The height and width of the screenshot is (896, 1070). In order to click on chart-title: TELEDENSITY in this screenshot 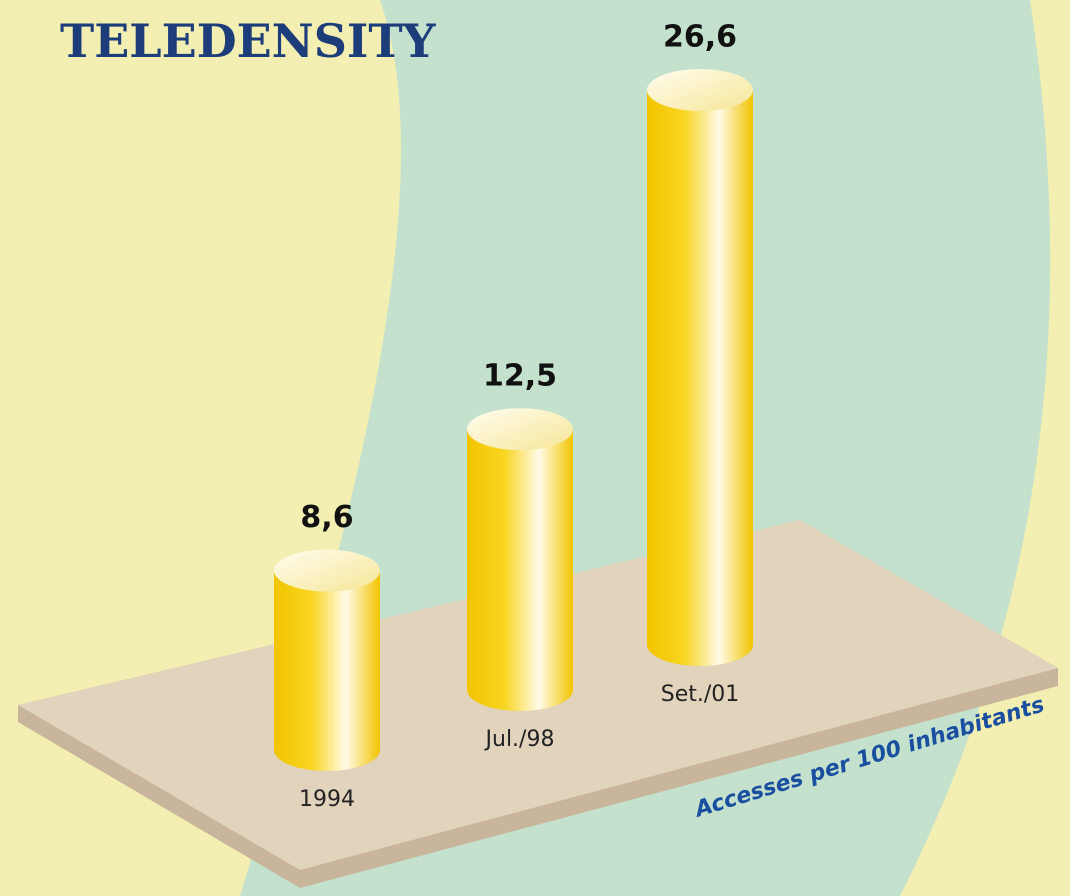, I will do `click(248, 41)`.